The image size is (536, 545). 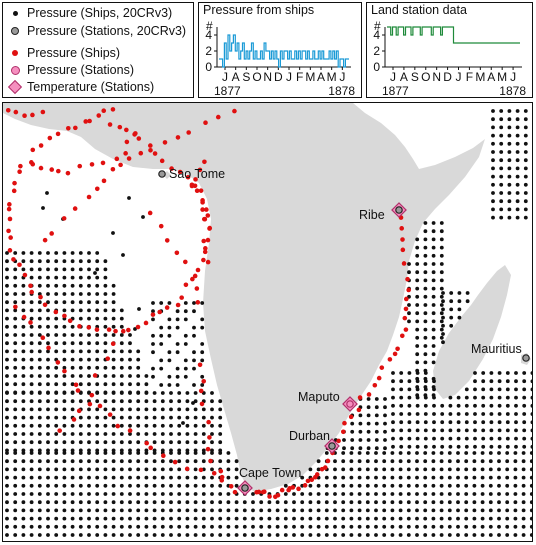 I want to click on station-mauritius: Mauritius, so click(x=500, y=352).